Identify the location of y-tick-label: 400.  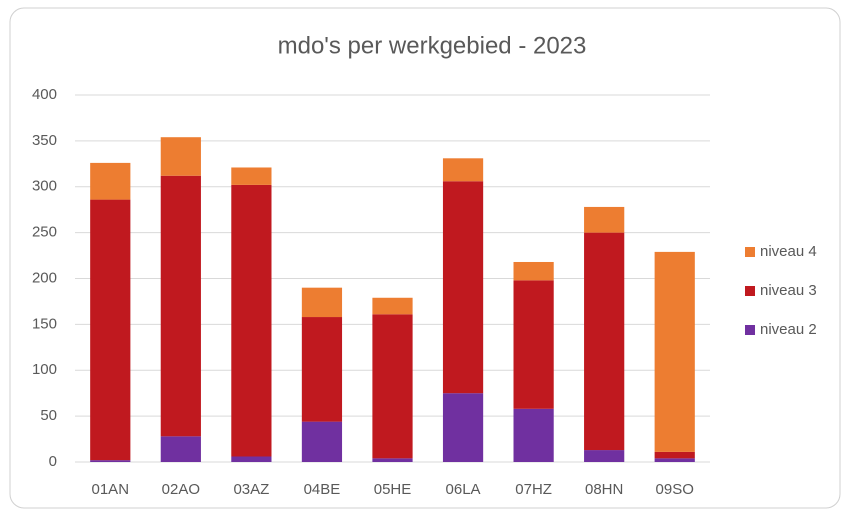
(44, 94).